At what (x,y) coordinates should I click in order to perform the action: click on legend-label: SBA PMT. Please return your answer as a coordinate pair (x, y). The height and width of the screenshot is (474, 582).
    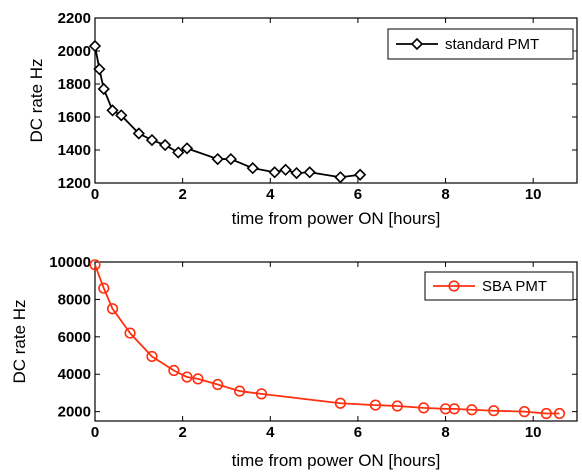
    Looking at the image, I should click on (514, 286).